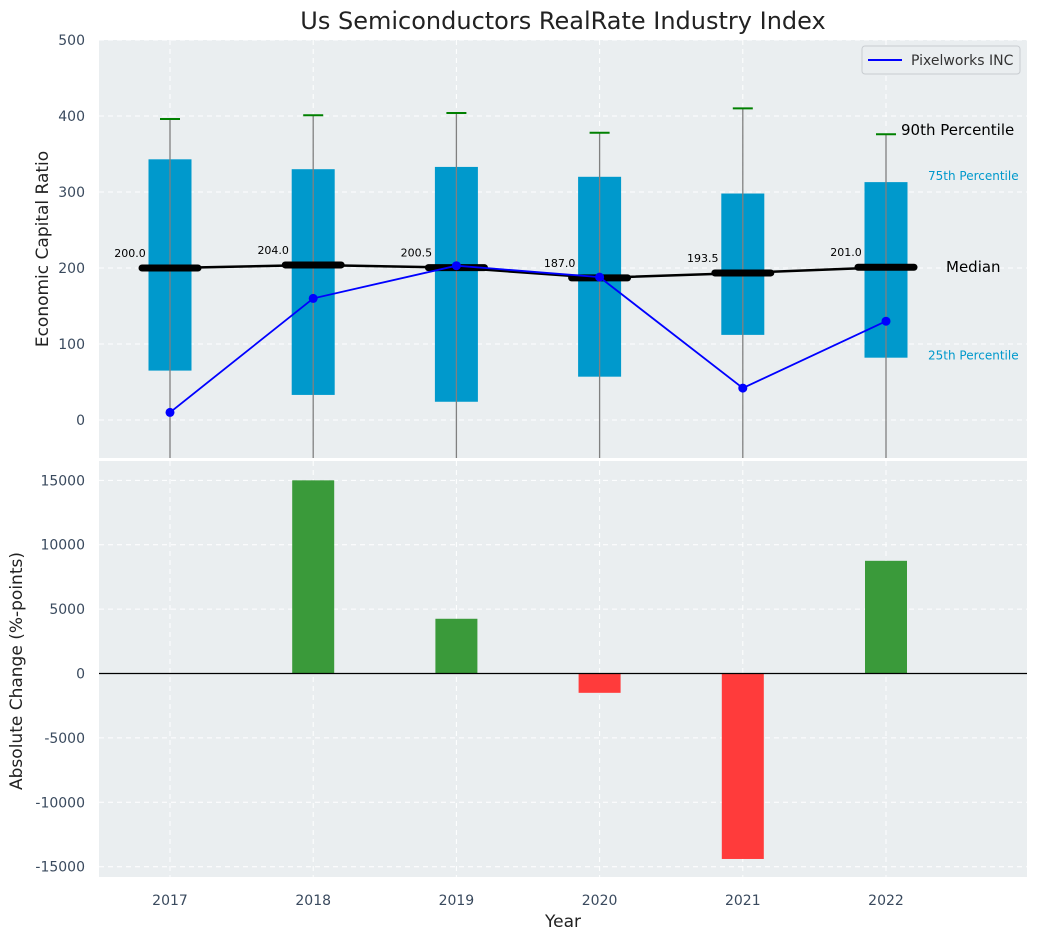 Image resolution: width=1038 pixels, height=940 pixels. Describe the element at coordinates (562, 922) in the screenshot. I see `x-axis-label: Year` at that location.